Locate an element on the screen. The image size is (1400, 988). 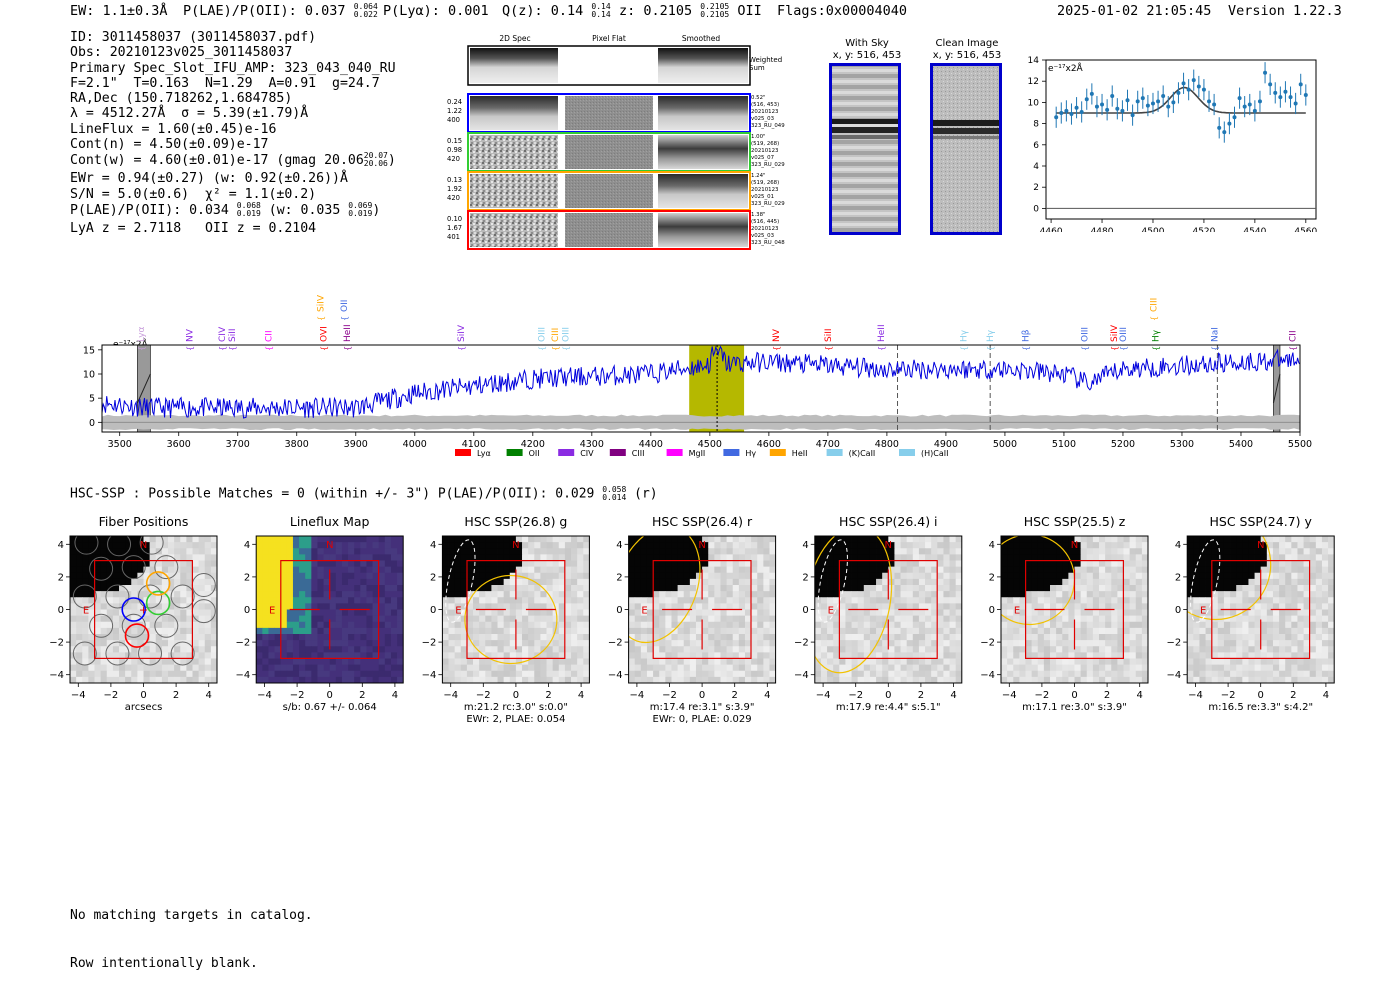
cutout-col-title-2dspec: 2D Spec is located at coordinates (514, 38).